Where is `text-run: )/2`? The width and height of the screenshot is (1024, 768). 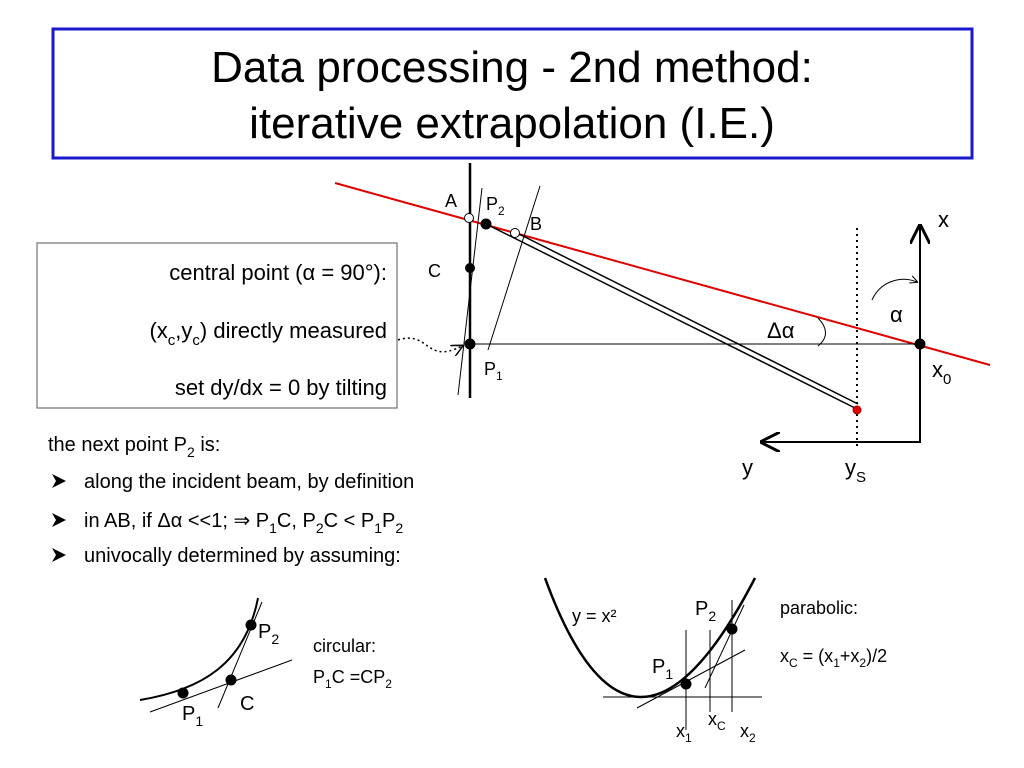 text-run: )/2 is located at coordinates (876, 656).